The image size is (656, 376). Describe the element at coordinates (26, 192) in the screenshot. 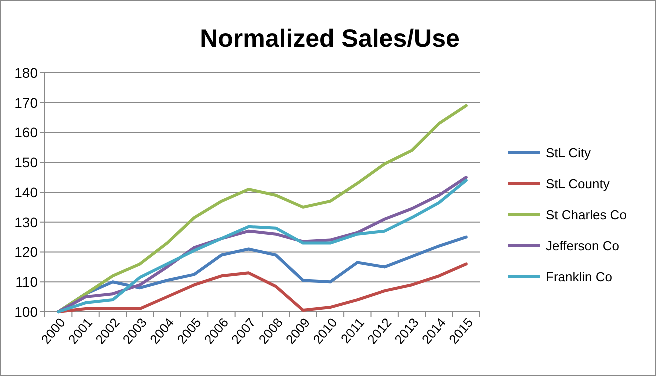

I see `y-tick-label: 140` at that location.